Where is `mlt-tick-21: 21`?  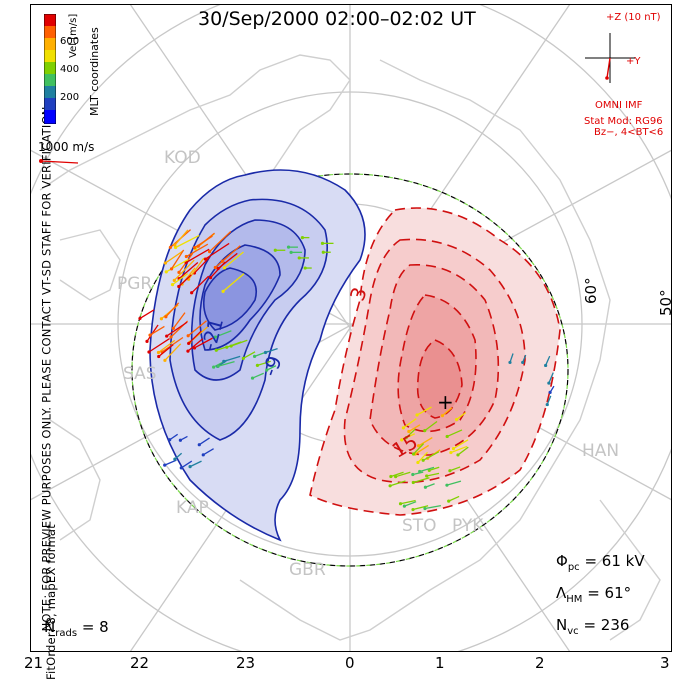 mlt-tick-21: 21 is located at coordinates (34, 663).